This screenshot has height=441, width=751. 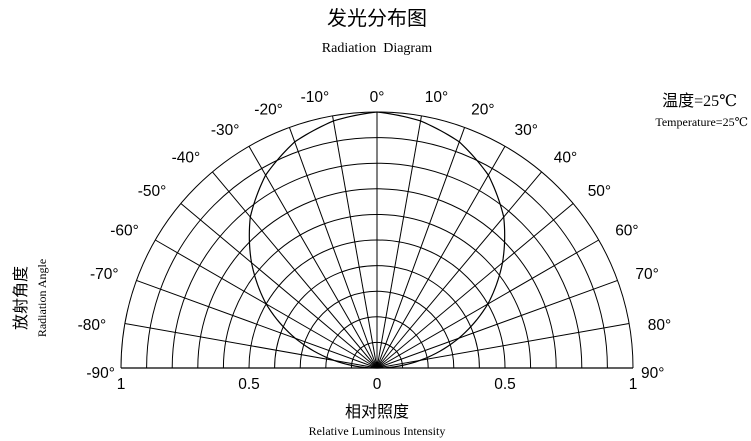 What do you see at coordinates (104, 274) in the screenshot?
I see `angle-tick-label: -70°` at bounding box center [104, 274].